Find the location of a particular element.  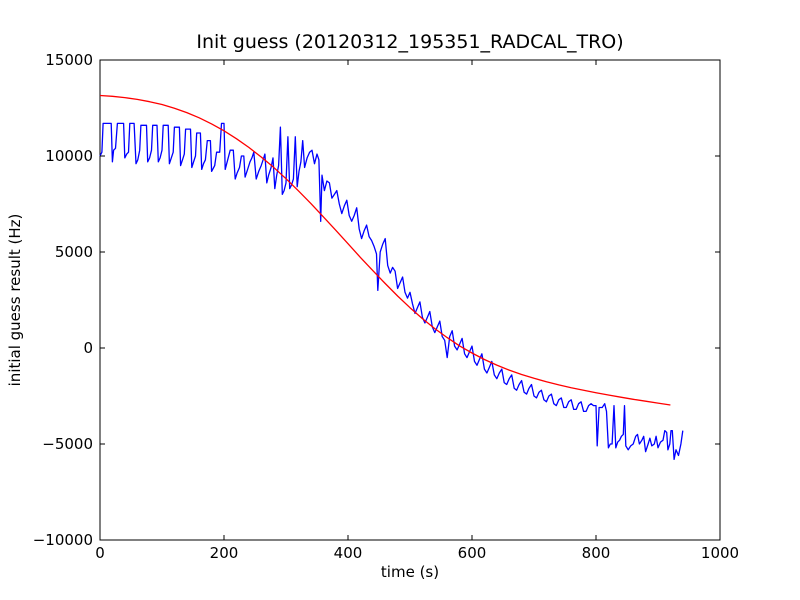

y-tick-label: 5000 is located at coordinates (74, 252).